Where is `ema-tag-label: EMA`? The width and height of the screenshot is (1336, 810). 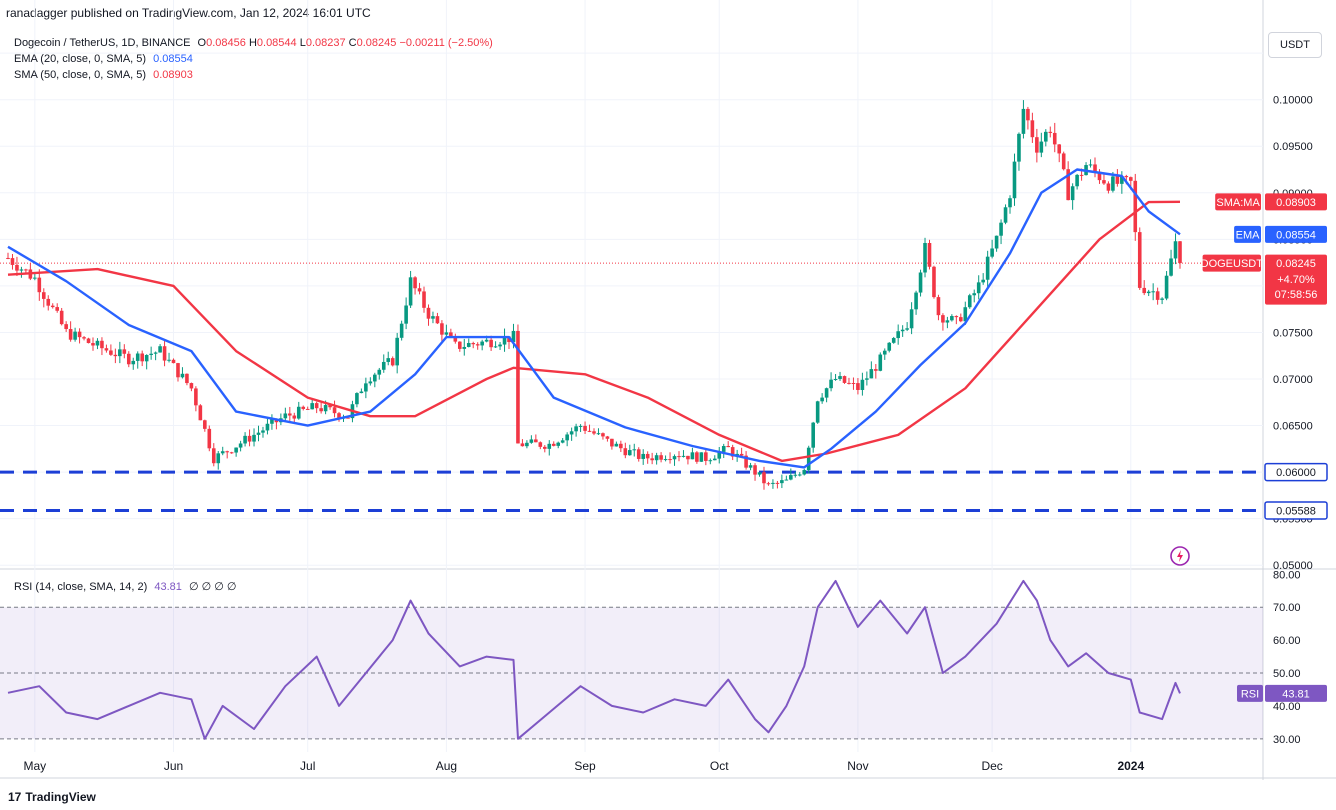
ema-tag-label: EMA is located at coordinates (1248, 235).